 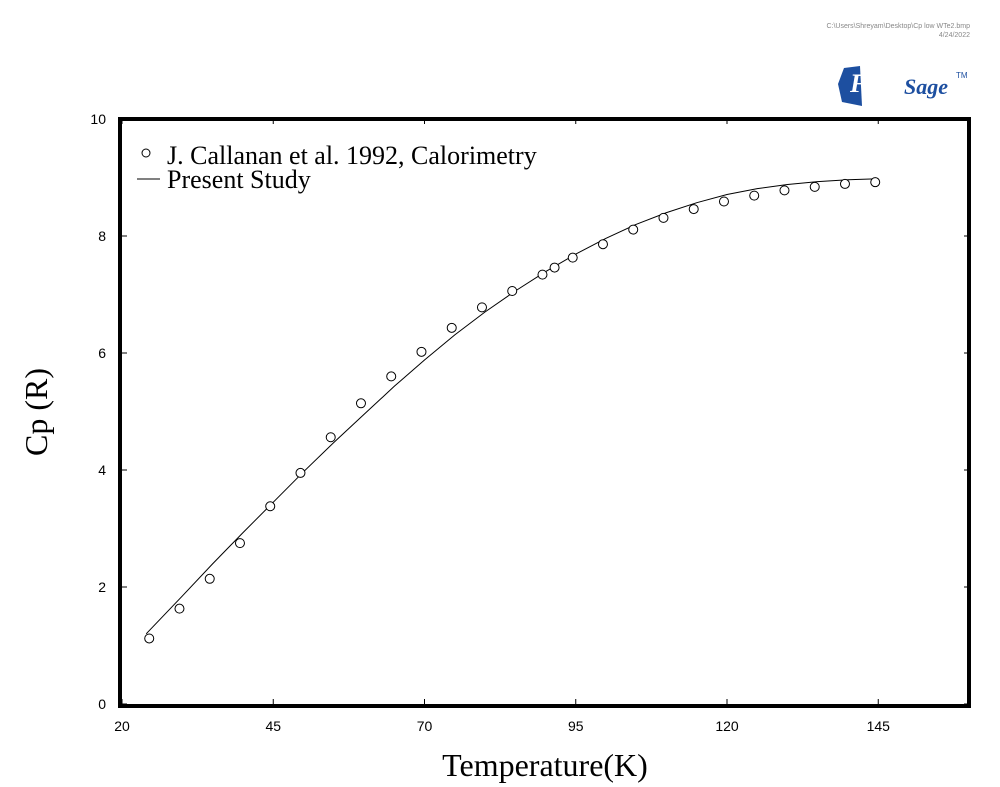 What do you see at coordinates (122, 726) in the screenshot?
I see `x-tick-label: 20` at bounding box center [122, 726].